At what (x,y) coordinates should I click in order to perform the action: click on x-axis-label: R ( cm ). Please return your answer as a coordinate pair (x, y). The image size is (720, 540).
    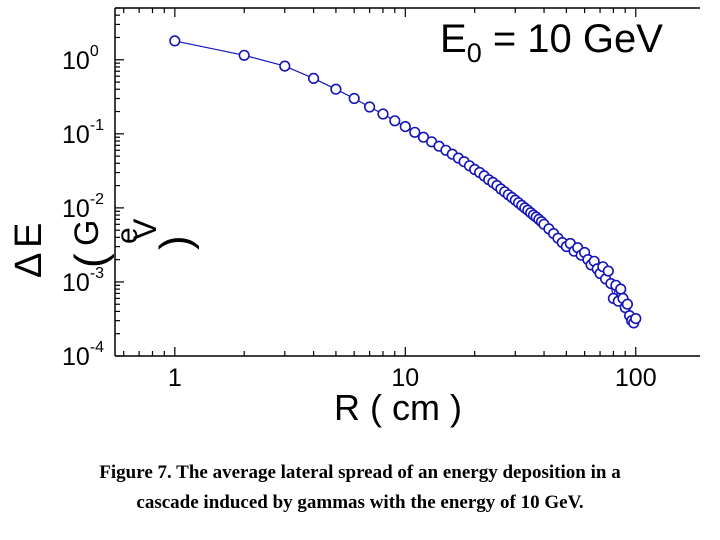
    Looking at the image, I should click on (398, 407).